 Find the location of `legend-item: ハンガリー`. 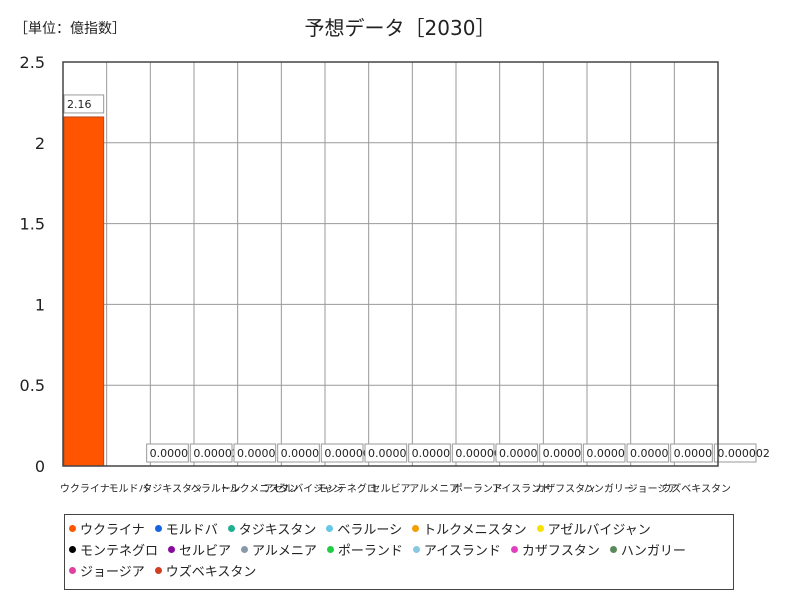

legend-item: ハンガリー is located at coordinates (647, 549).